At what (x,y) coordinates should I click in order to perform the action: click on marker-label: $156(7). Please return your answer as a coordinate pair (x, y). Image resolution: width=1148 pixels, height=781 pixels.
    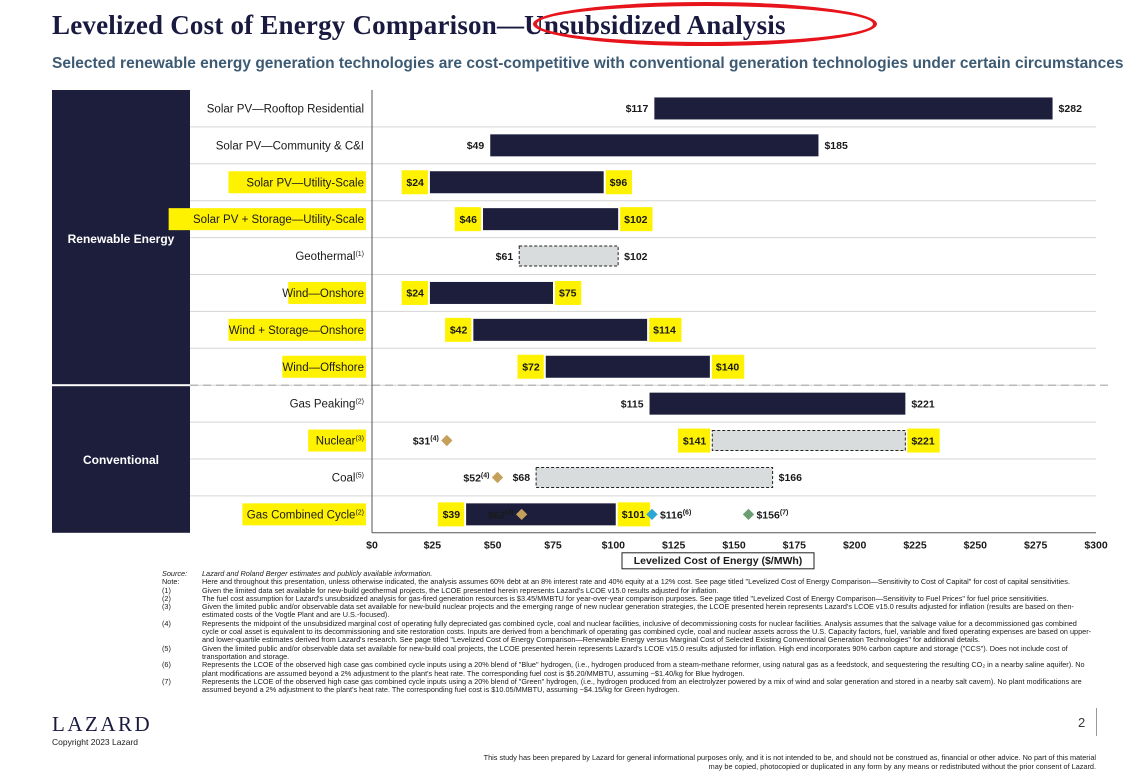
    Looking at the image, I should click on (772, 515).